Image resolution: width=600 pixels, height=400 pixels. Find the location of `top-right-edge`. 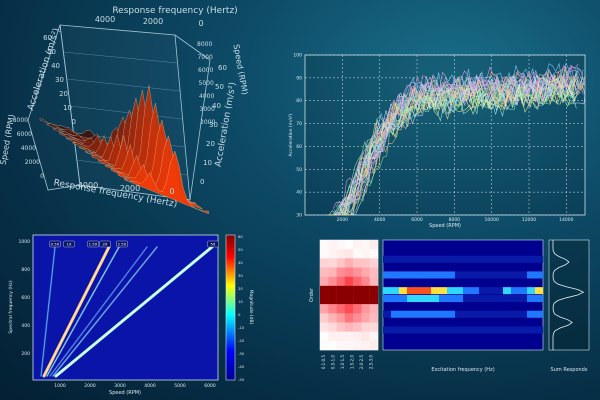

top-right-edge is located at coordinates (192, 47).